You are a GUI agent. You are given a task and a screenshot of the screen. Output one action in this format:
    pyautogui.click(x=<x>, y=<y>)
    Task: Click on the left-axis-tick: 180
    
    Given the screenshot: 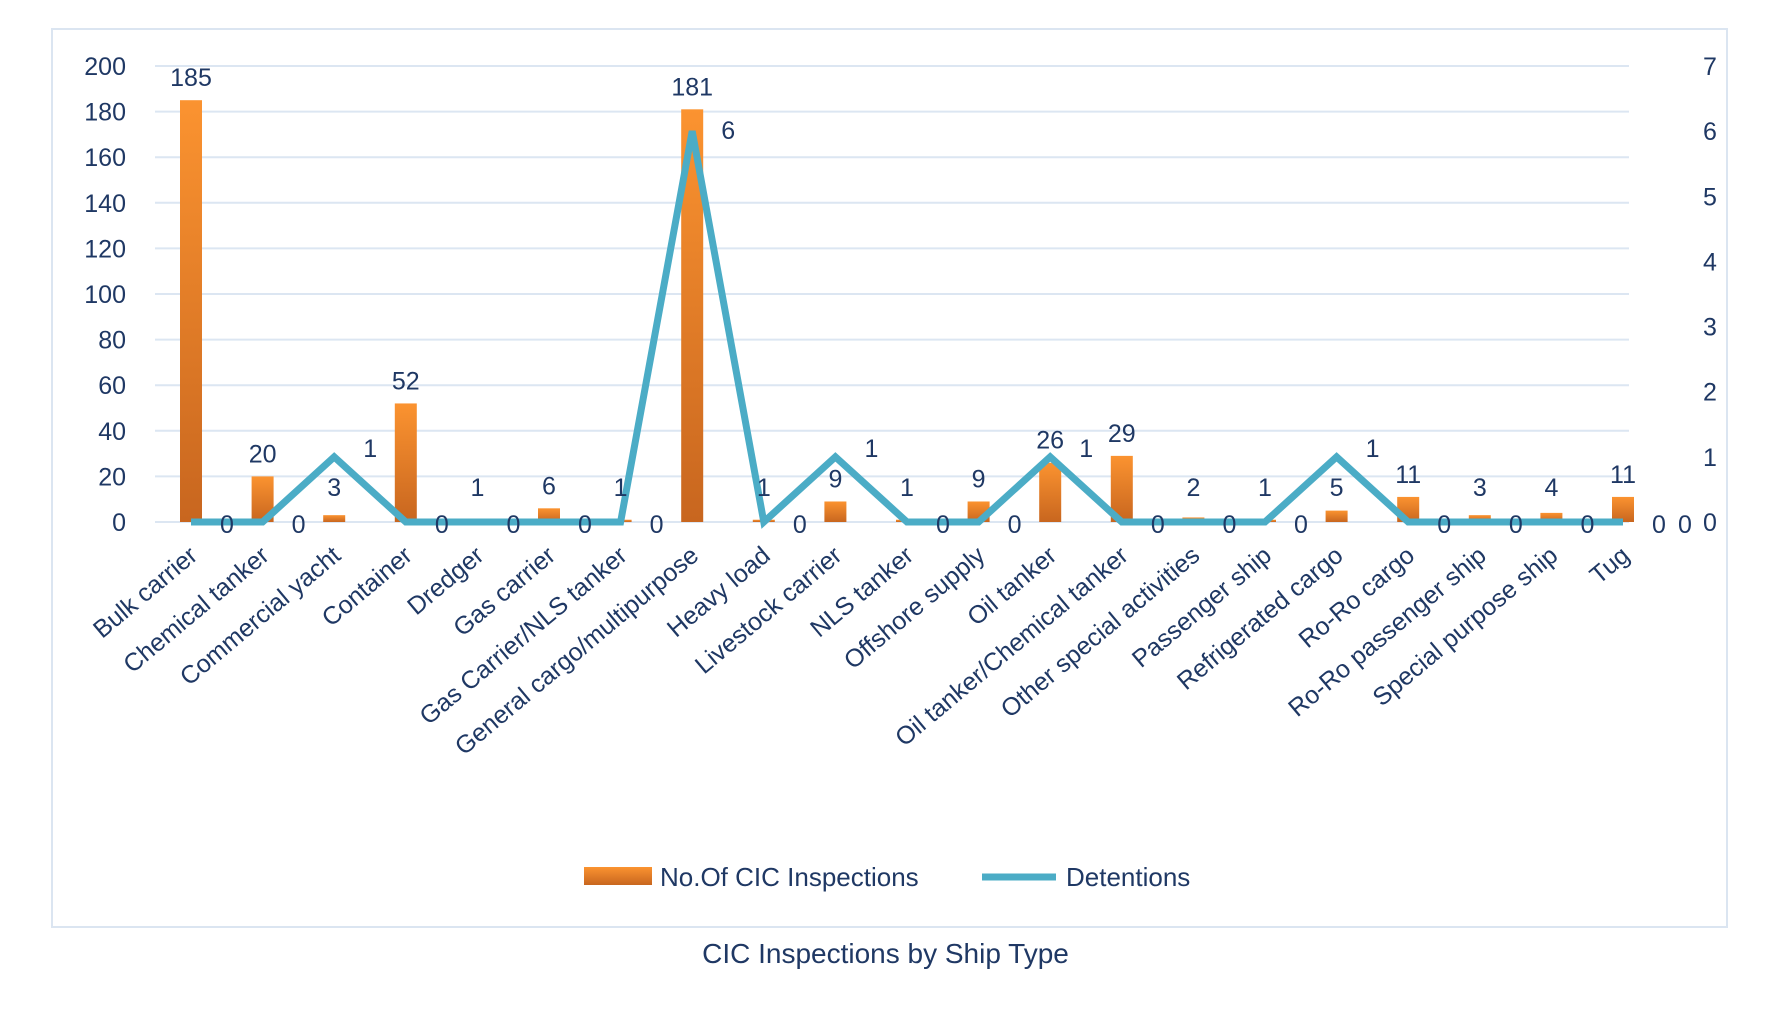 What is the action you would take?
    pyautogui.click(x=105, y=113)
    